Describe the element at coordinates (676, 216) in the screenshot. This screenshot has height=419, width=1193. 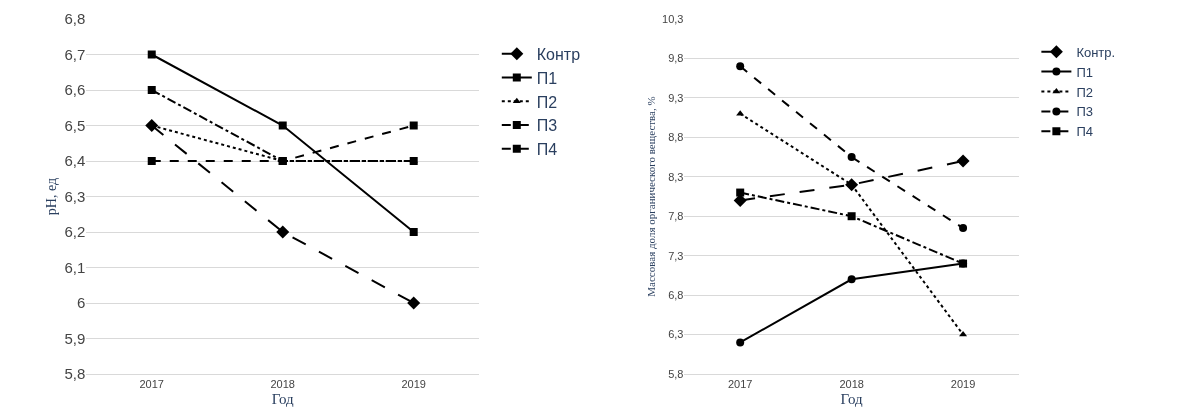
I see `y-tick-label: 7,8` at that location.